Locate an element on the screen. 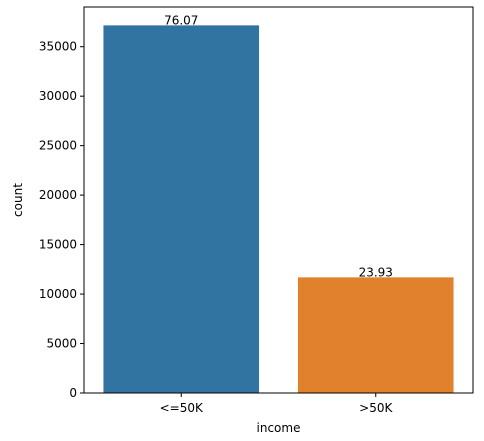 The width and height of the screenshot is (484, 441). y-tick-label-3: 15000 is located at coordinates (58, 245).